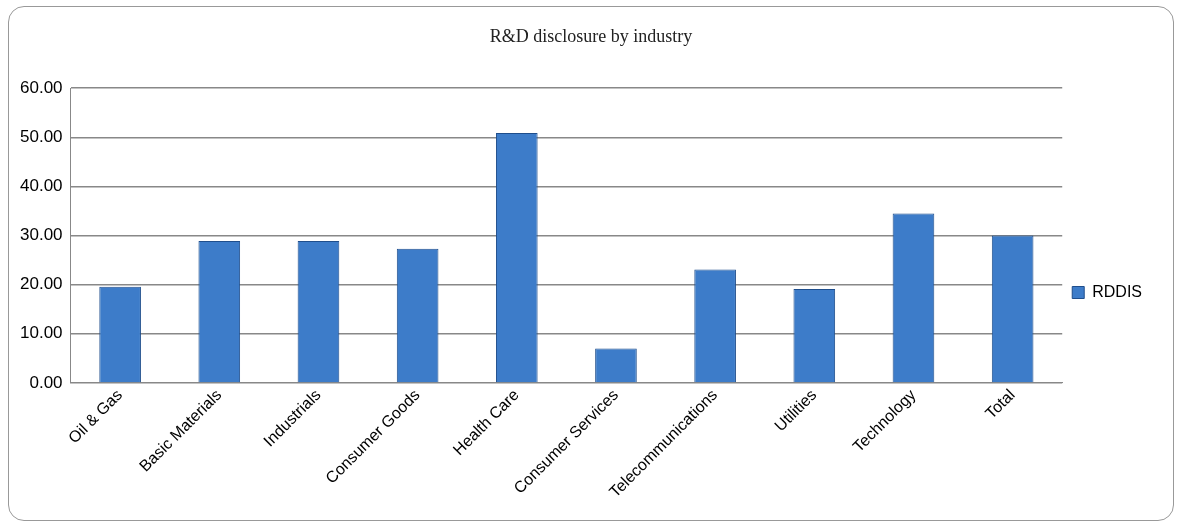 The height and width of the screenshot is (531, 1184). What do you see at coordinates (46, 382) in the screenshot?
I see `y-tick-label: 0.00` at bounding box center [46, 382].